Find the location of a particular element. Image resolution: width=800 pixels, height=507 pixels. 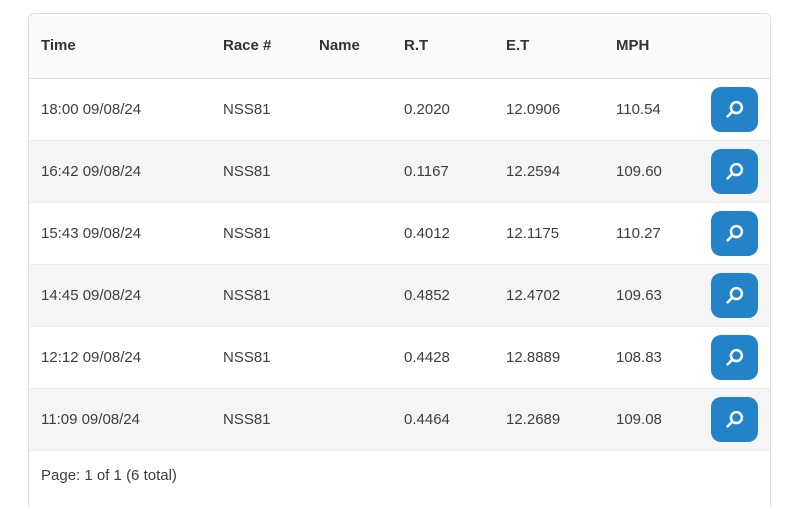

time-cell: 18:00 09/08/24 is located at coordinates (91, 109).